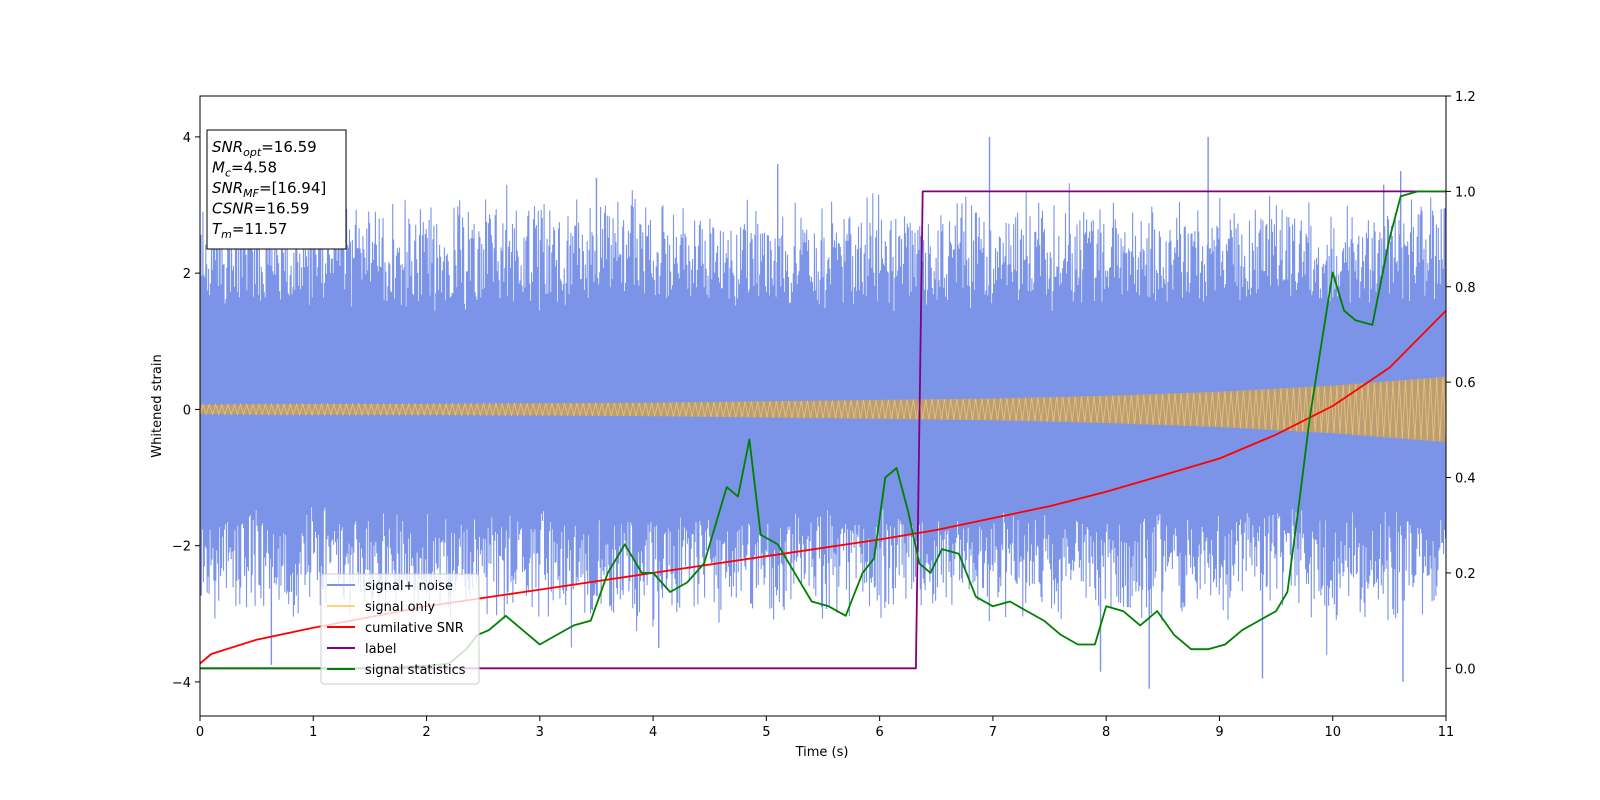 The width and height of the screenshot is (1600, 800). I want to click on x-axis: 0 1 2 3 4 5 6 7 8 9 10 11, so click(825, 728).